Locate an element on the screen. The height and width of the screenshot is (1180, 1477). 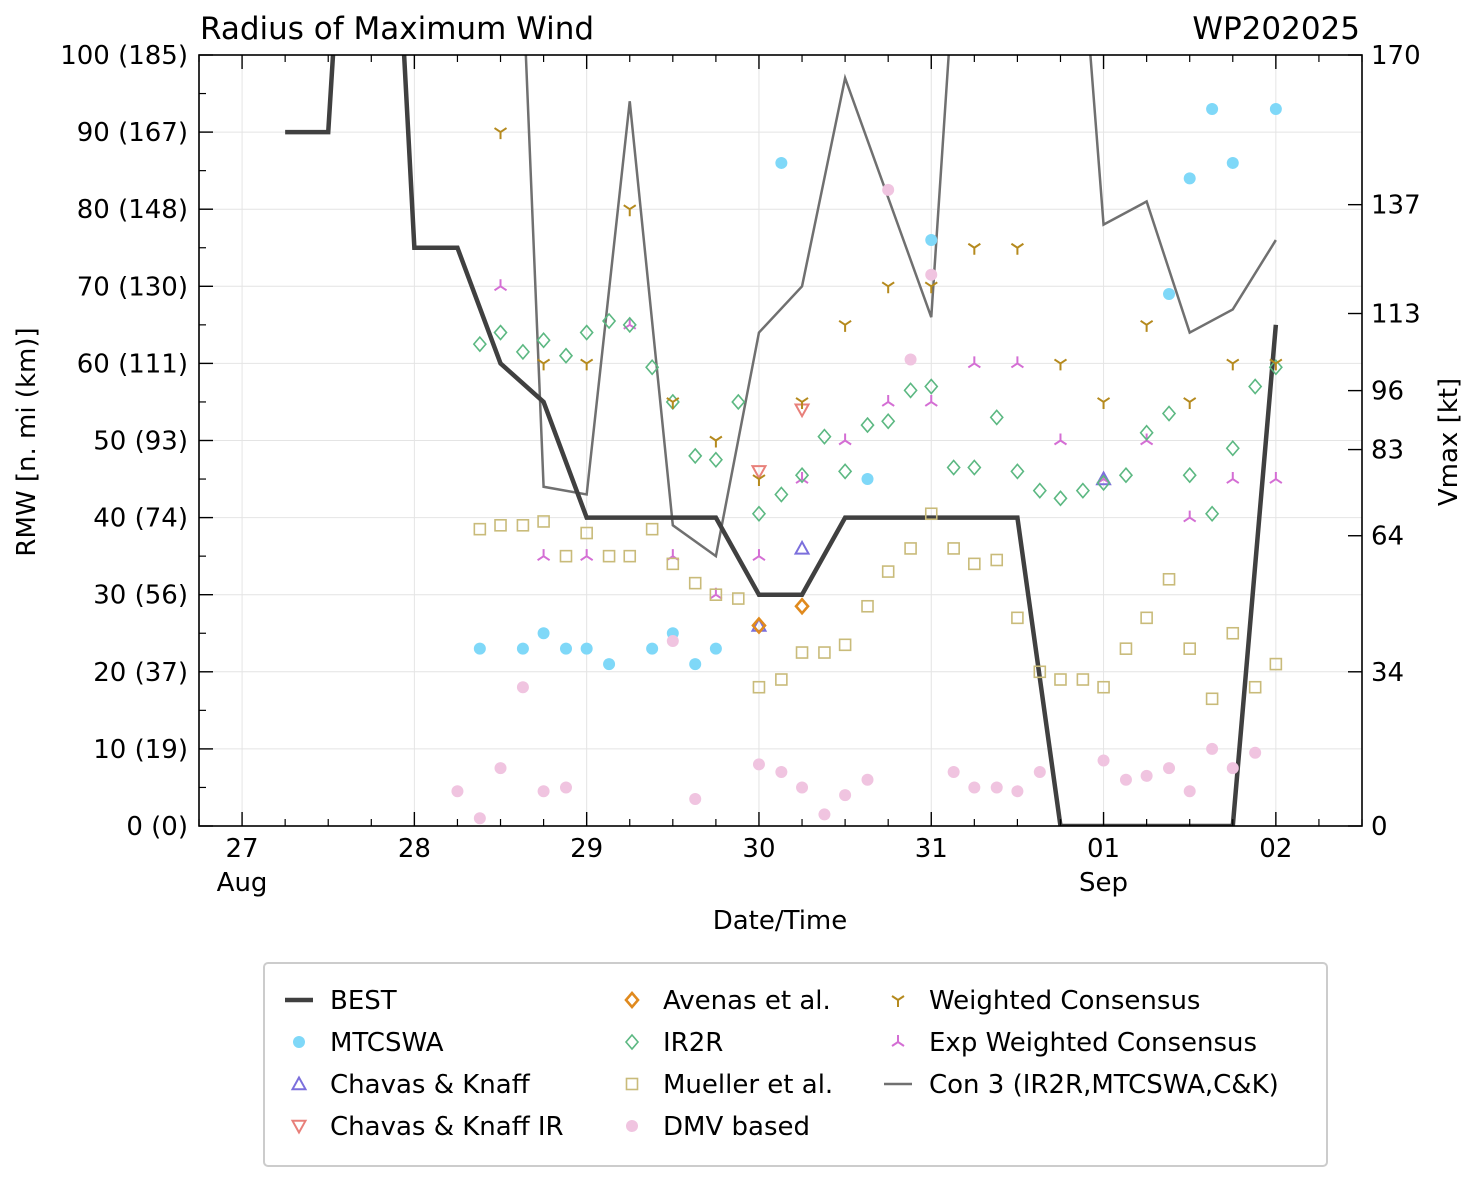
legend-mtcswa-swatch is located at coordinates (299, 1042).